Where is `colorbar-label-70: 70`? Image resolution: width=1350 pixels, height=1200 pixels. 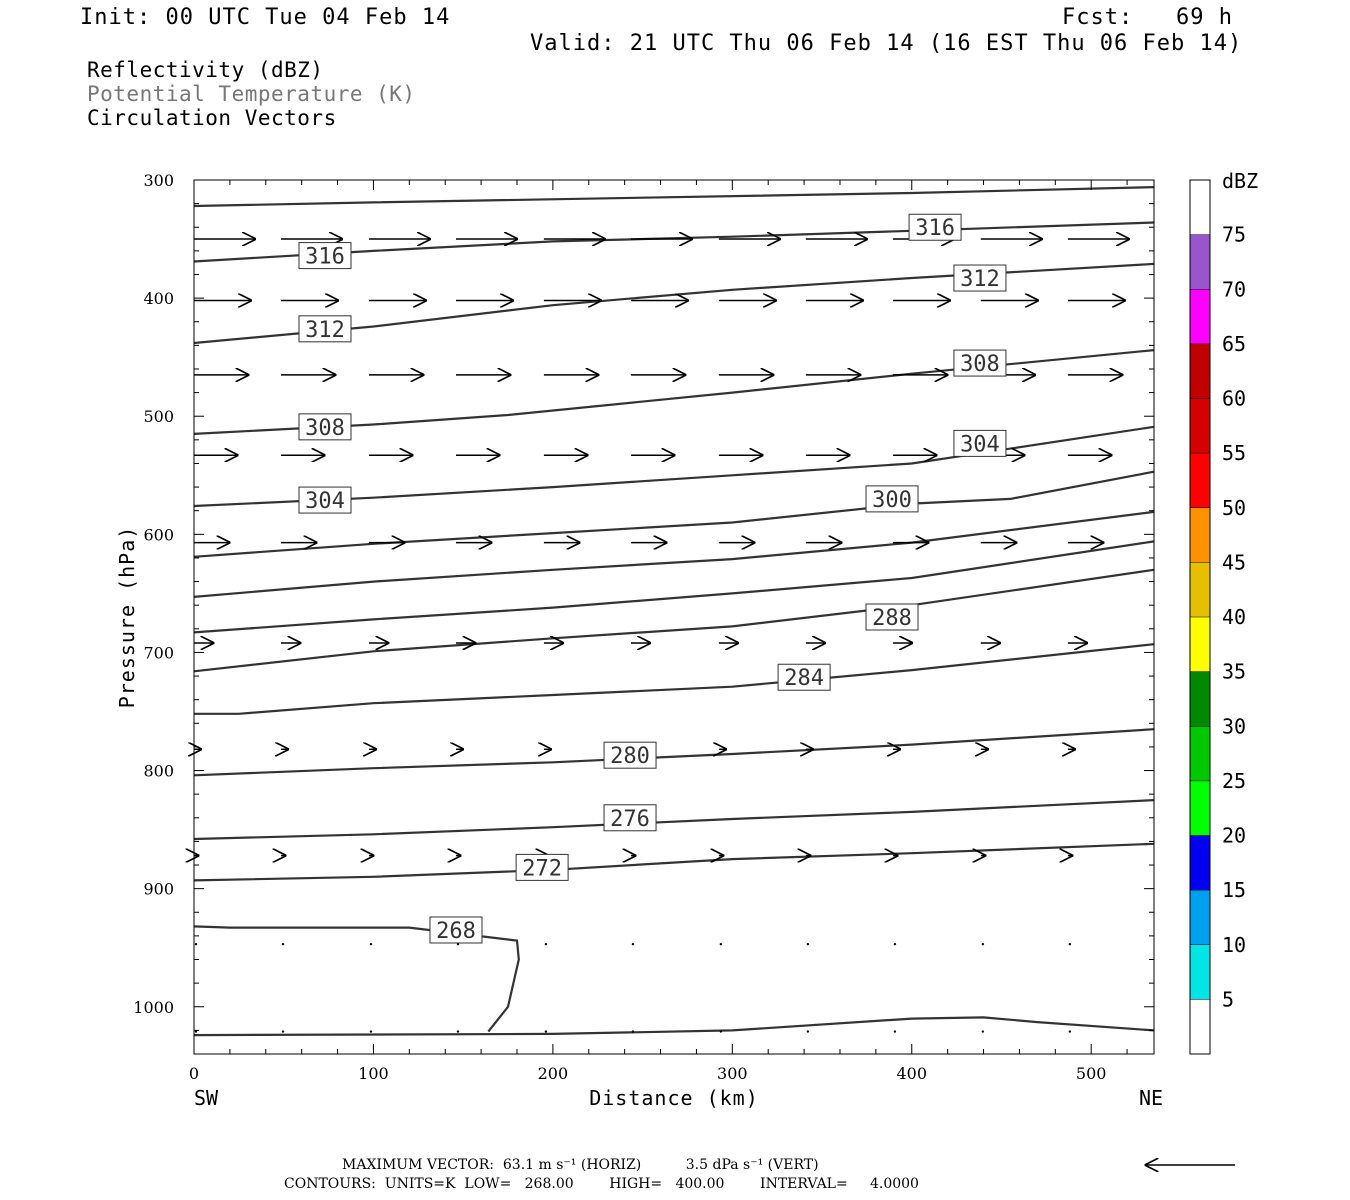
colorbar-label-70: 70 is located at coordinates (1234, 289).